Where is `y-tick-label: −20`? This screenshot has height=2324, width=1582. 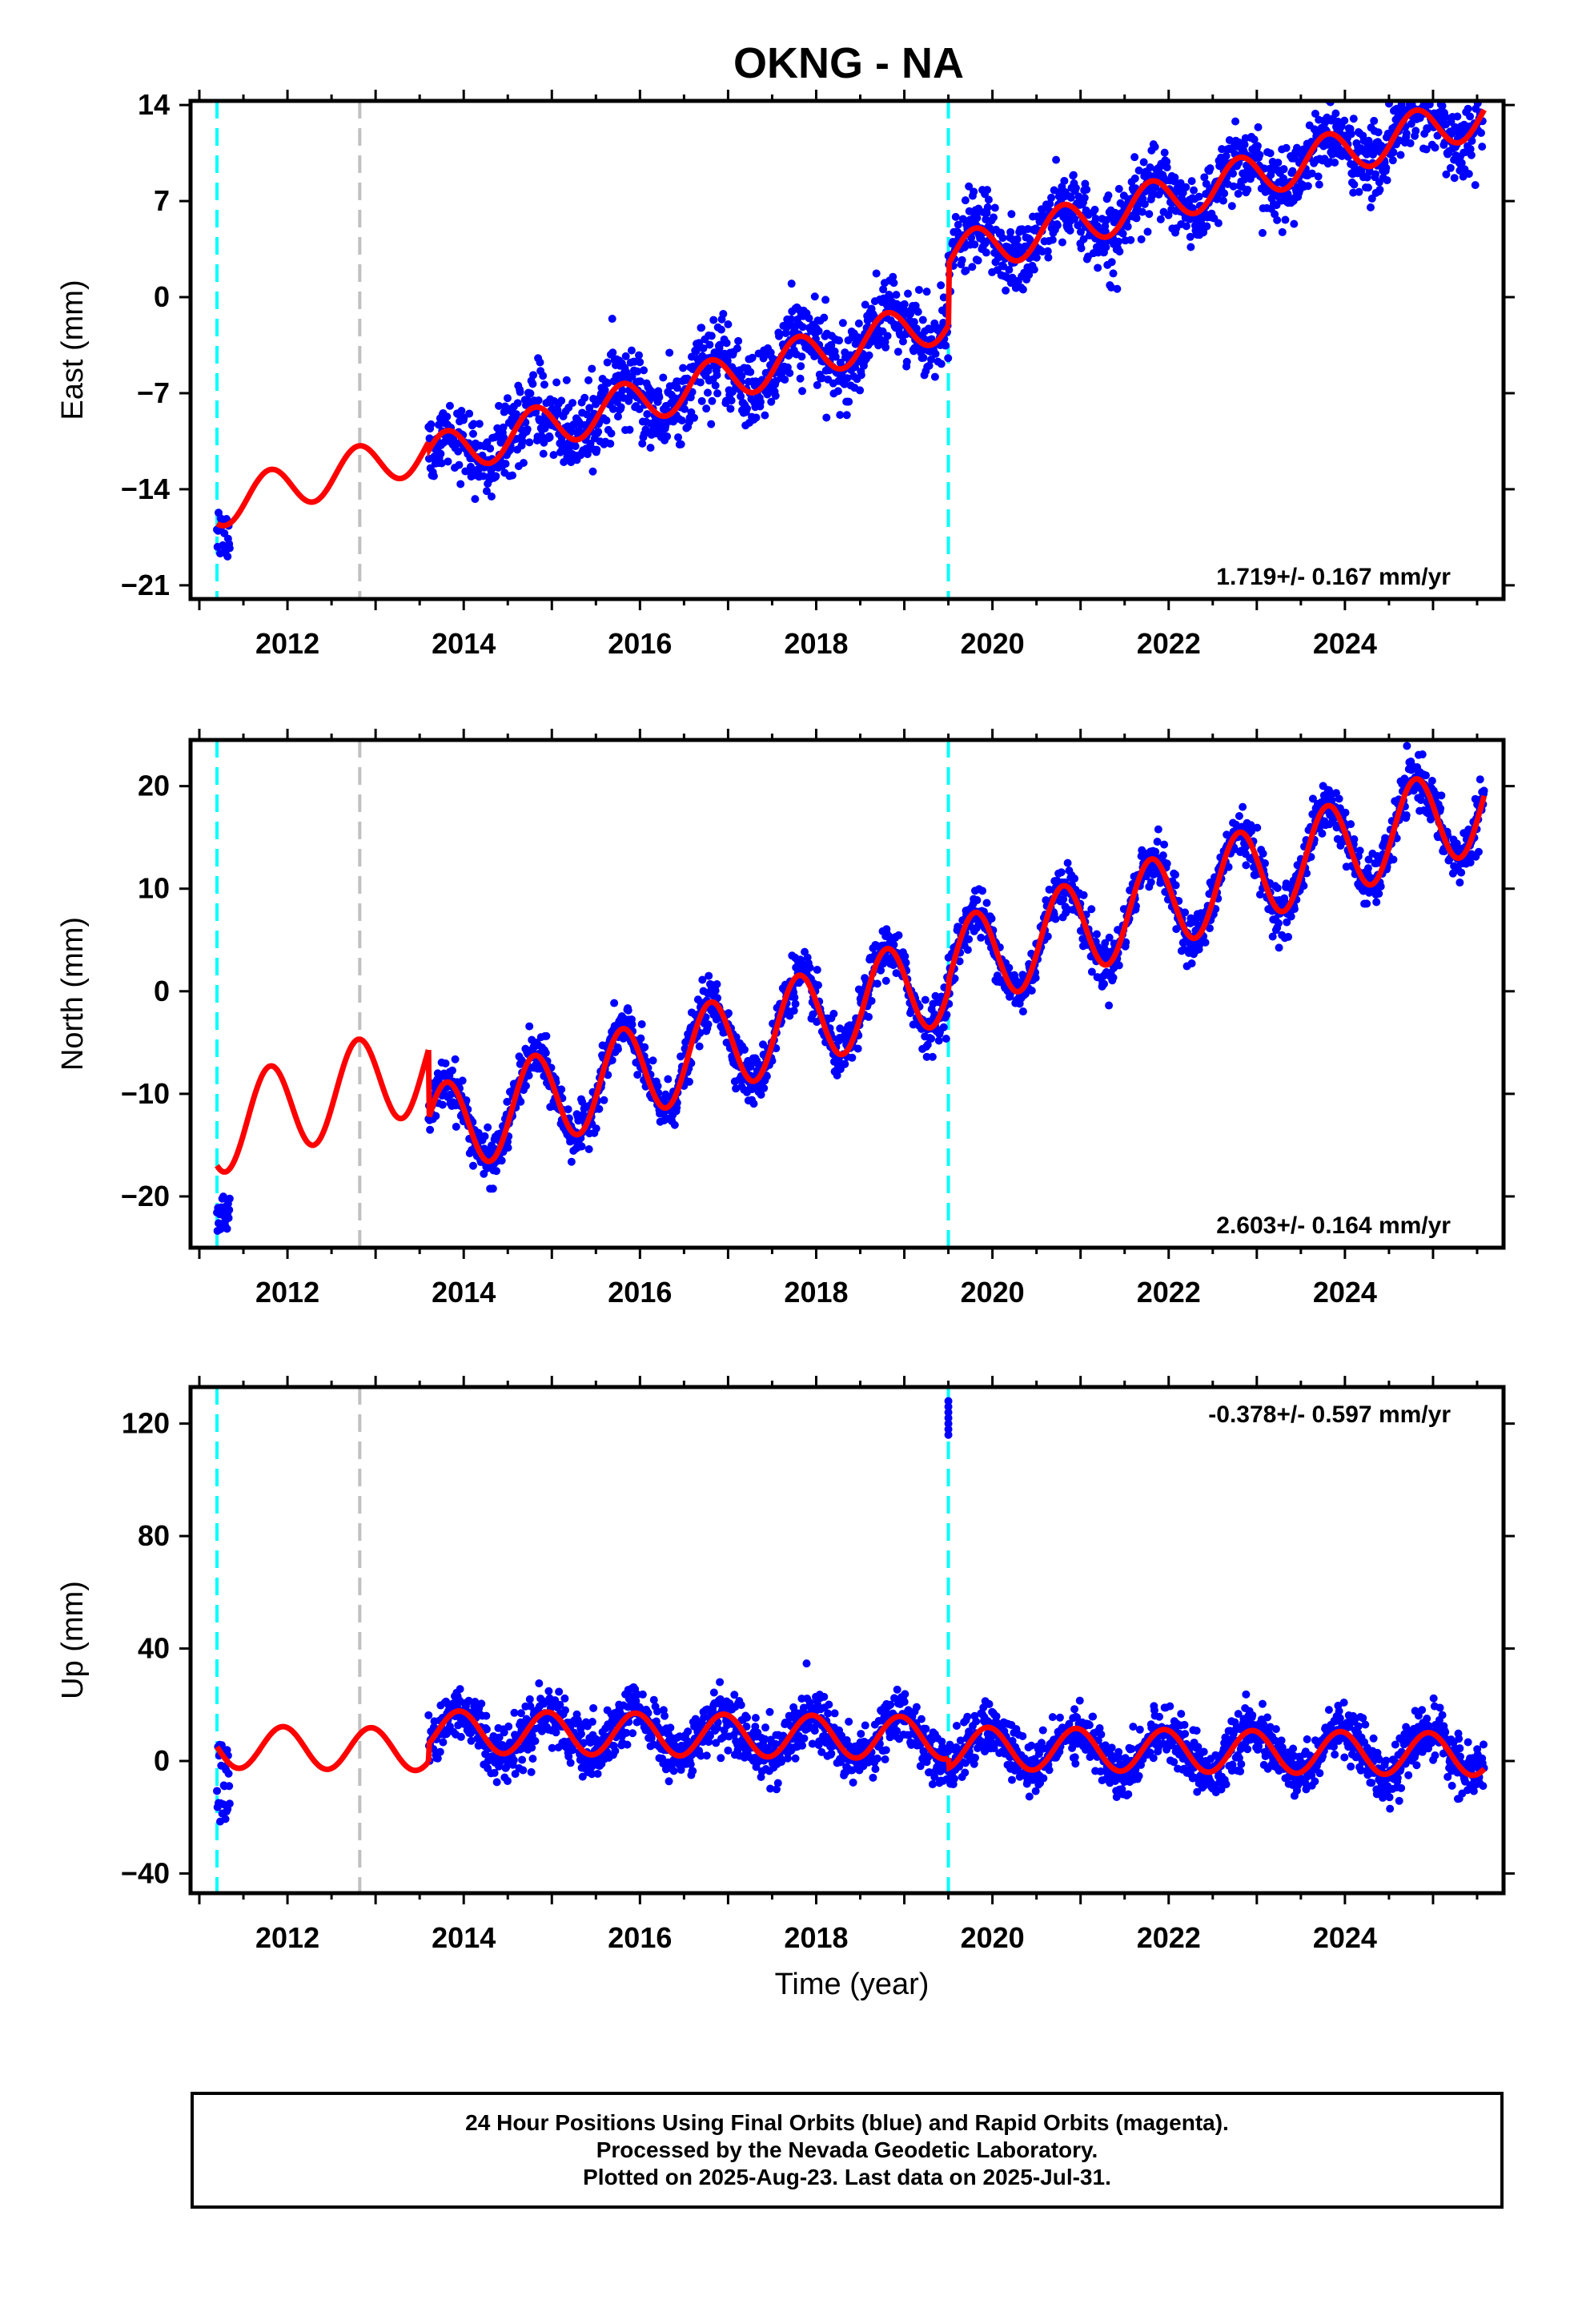 y-tick-label: −20 is located at coordinates (145, 1196).